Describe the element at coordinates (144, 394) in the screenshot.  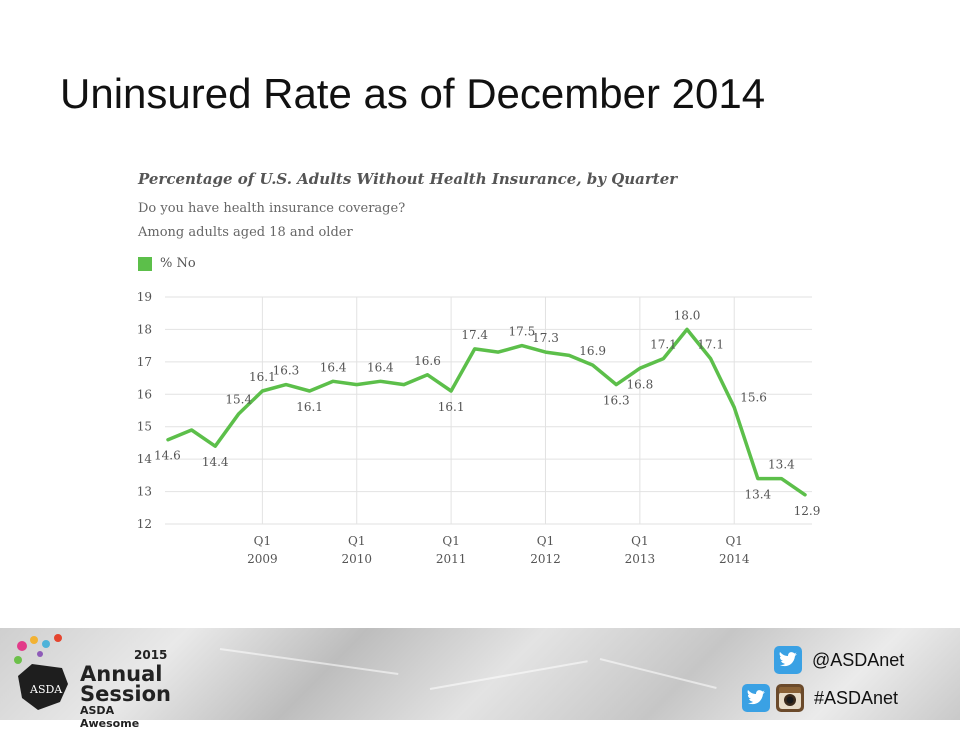
I see `y-tick-label: 16` at that location.